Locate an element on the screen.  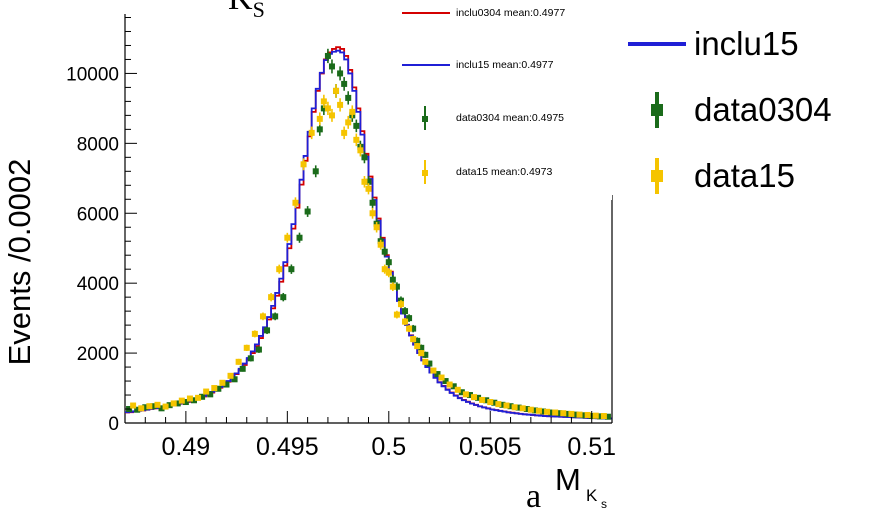
small-legend-label: inclu0304 mean:0.4977 is located at coordinates (511, 13).